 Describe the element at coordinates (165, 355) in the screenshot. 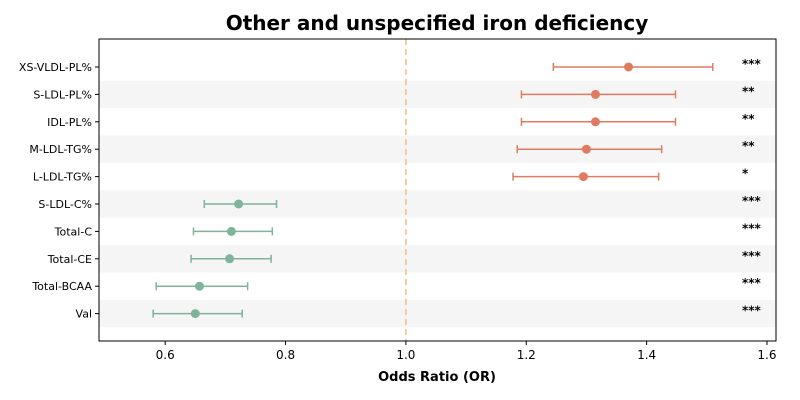

I see `x-tick-label: 0.6` at that location.